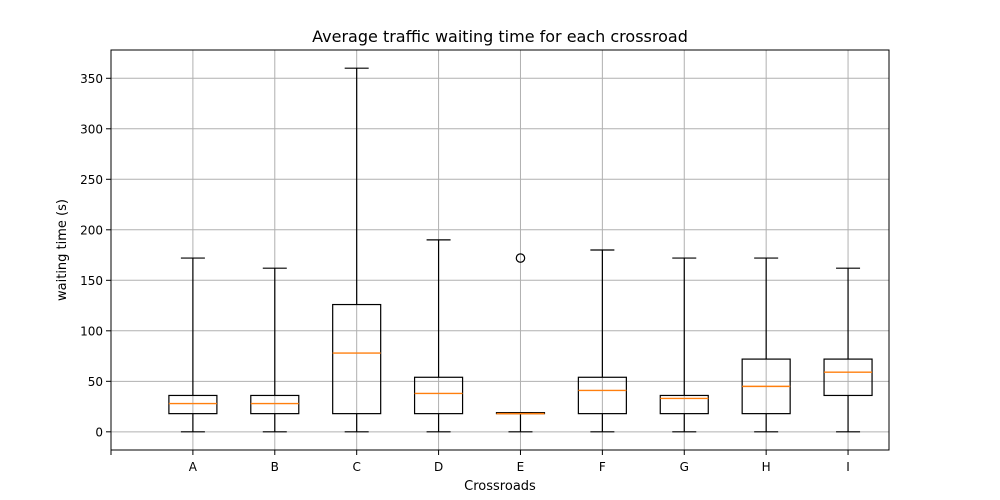 The width and height of the screenshot is (1000, 500). What do you see at coordinates (438, 336) in the screenshot?
I see `box-d` at bounding box center [438, 336].